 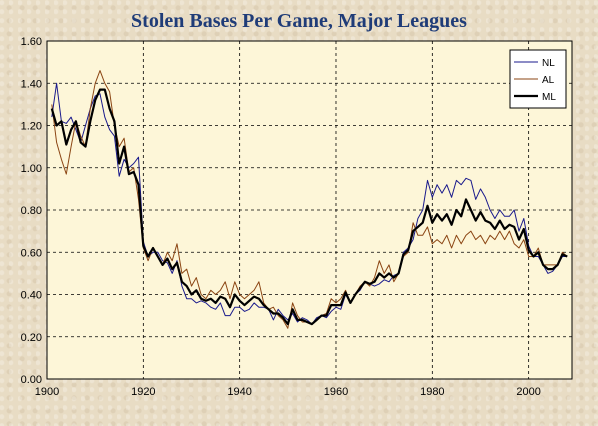 What do you see at coordinates (31, 253) in the screenshot?
I see `y-tick-label: 0.60` at bounding box center [31, 253].